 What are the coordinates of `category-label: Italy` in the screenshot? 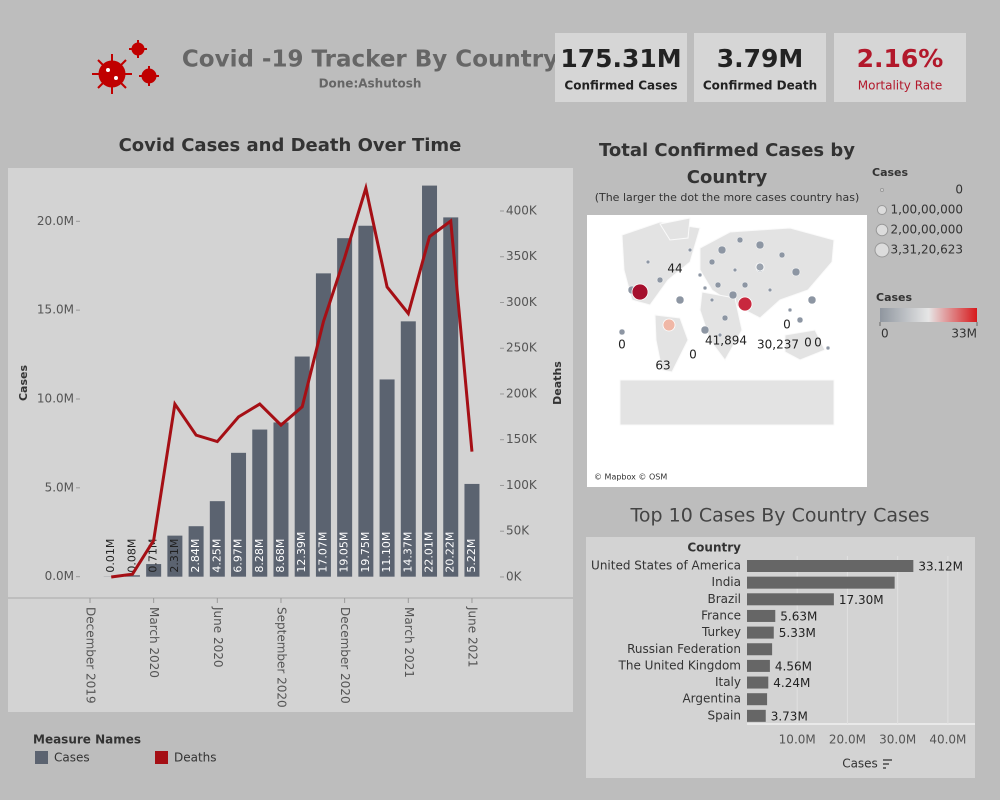 It's located at (728, 682).